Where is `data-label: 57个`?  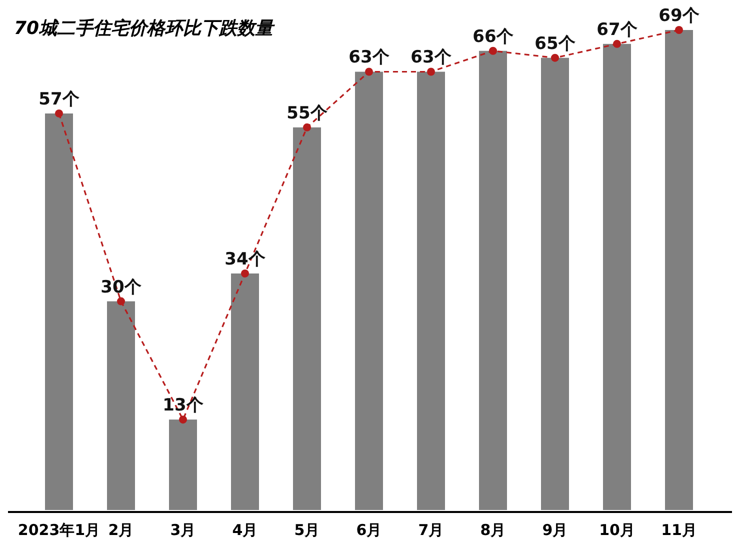 data-label: 57个 is located at coordinates (59, 99).